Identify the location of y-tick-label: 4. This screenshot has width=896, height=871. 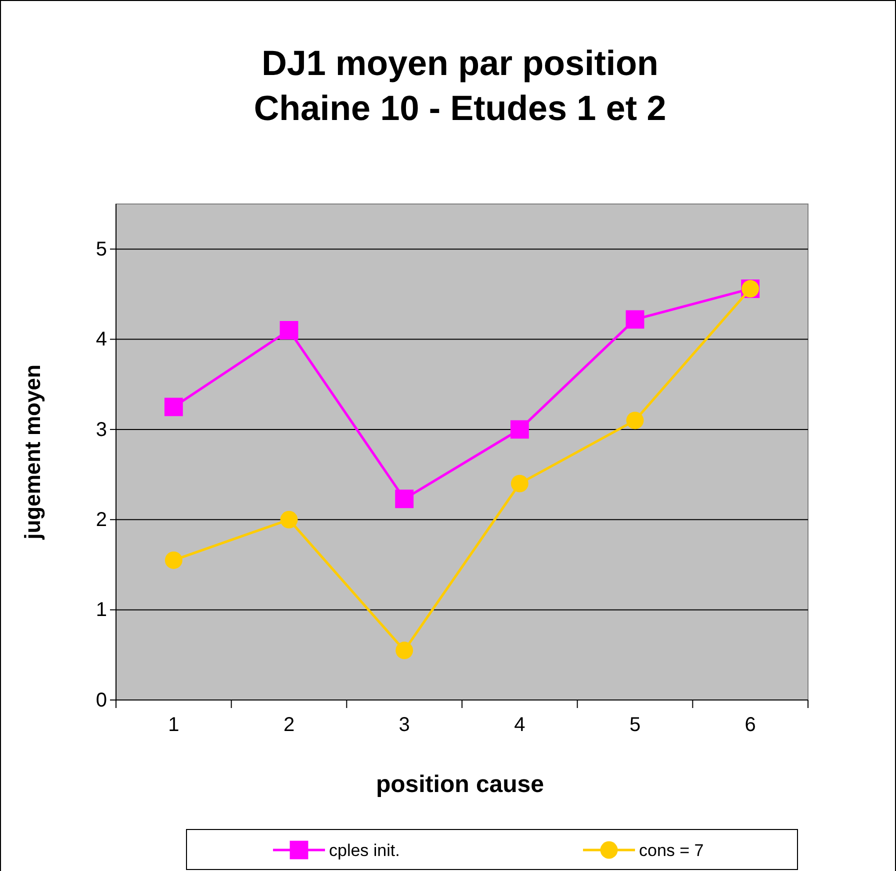
(101, 339).